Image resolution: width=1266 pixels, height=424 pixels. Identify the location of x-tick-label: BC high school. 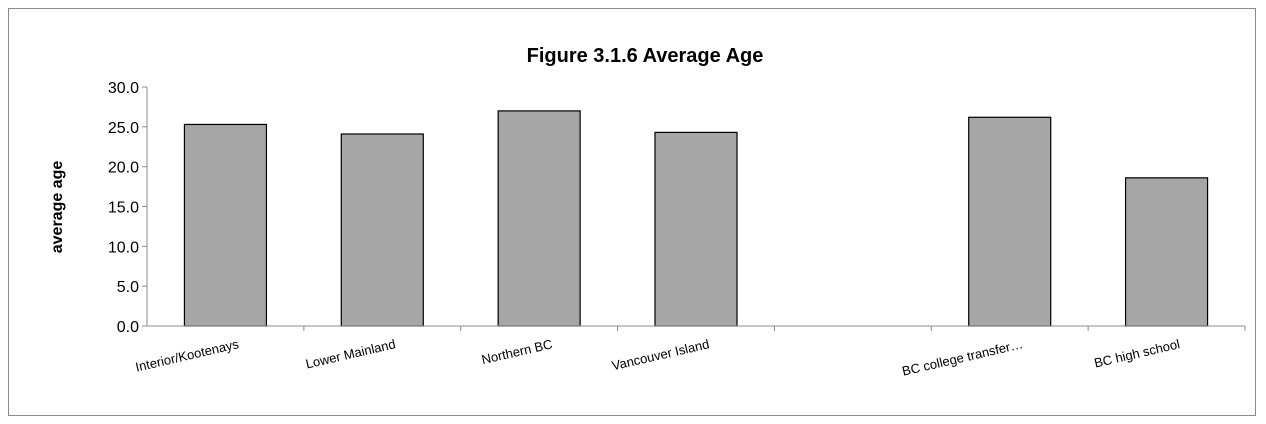
(1137, 353).